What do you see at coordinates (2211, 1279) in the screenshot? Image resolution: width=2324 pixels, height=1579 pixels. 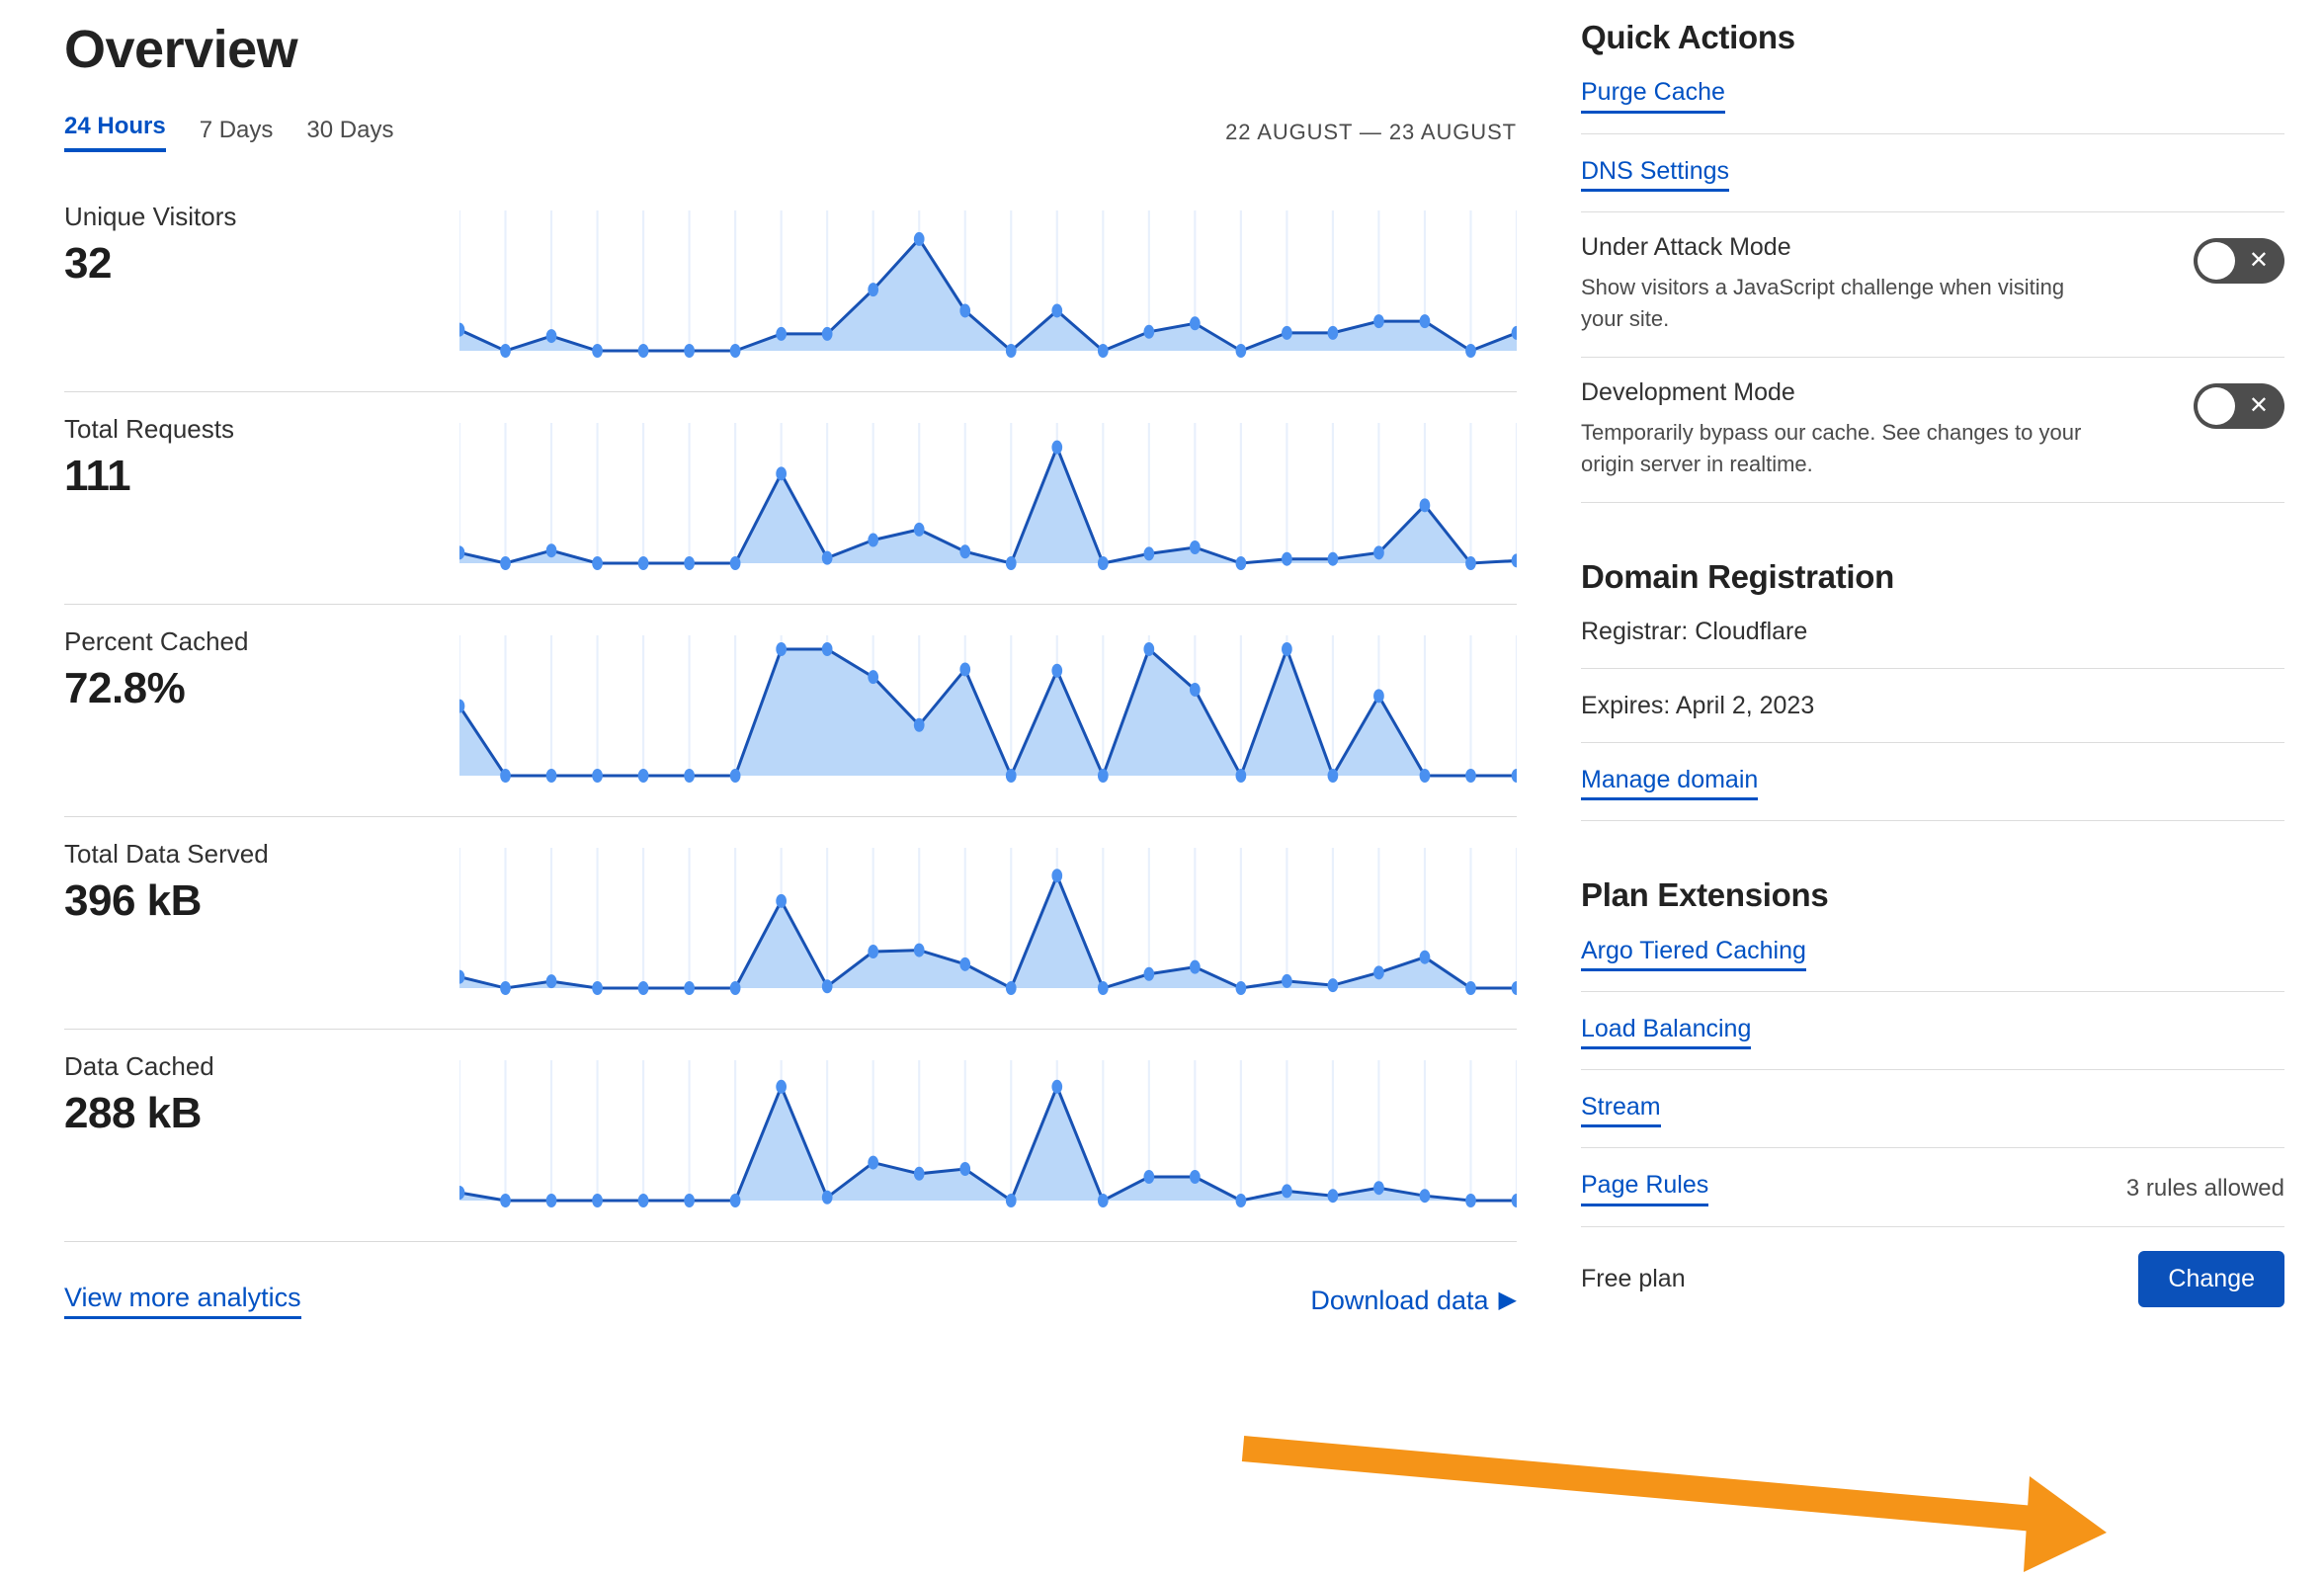 I see `change-plan-button: Change` at bounding box center [2211, 1279].